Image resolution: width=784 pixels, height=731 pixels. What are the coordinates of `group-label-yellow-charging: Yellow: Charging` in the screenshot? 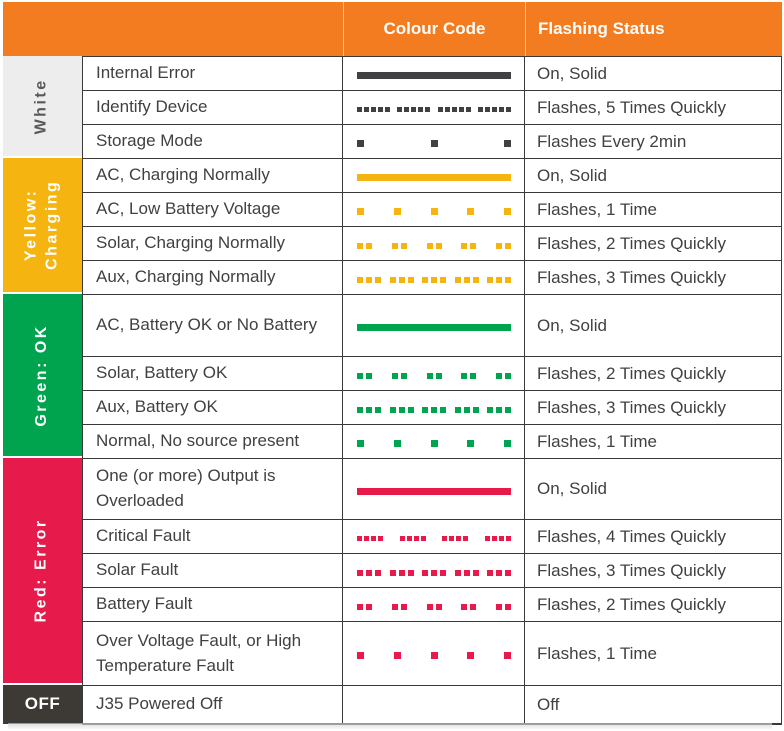 It's located at (42, 226).